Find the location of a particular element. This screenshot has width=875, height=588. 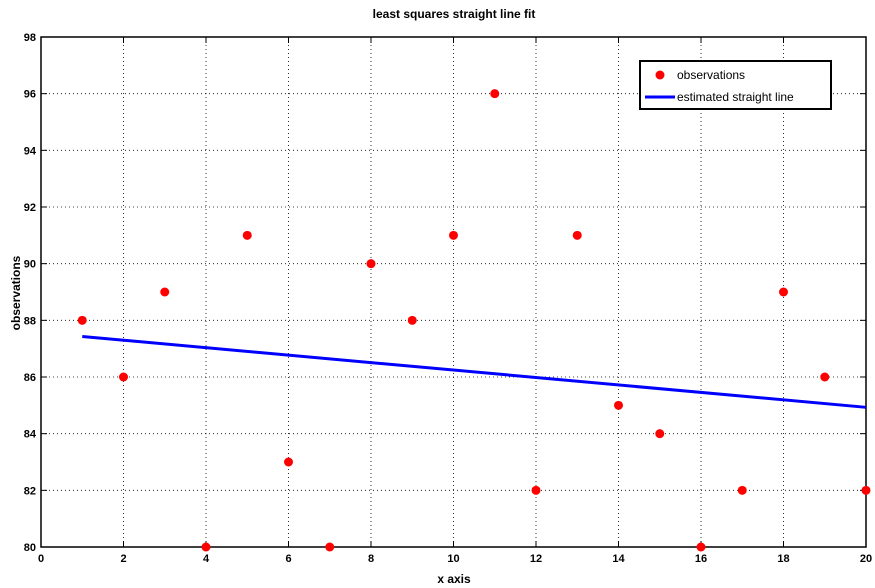

y-axis-label: observations is located at coordinates (16, 292).